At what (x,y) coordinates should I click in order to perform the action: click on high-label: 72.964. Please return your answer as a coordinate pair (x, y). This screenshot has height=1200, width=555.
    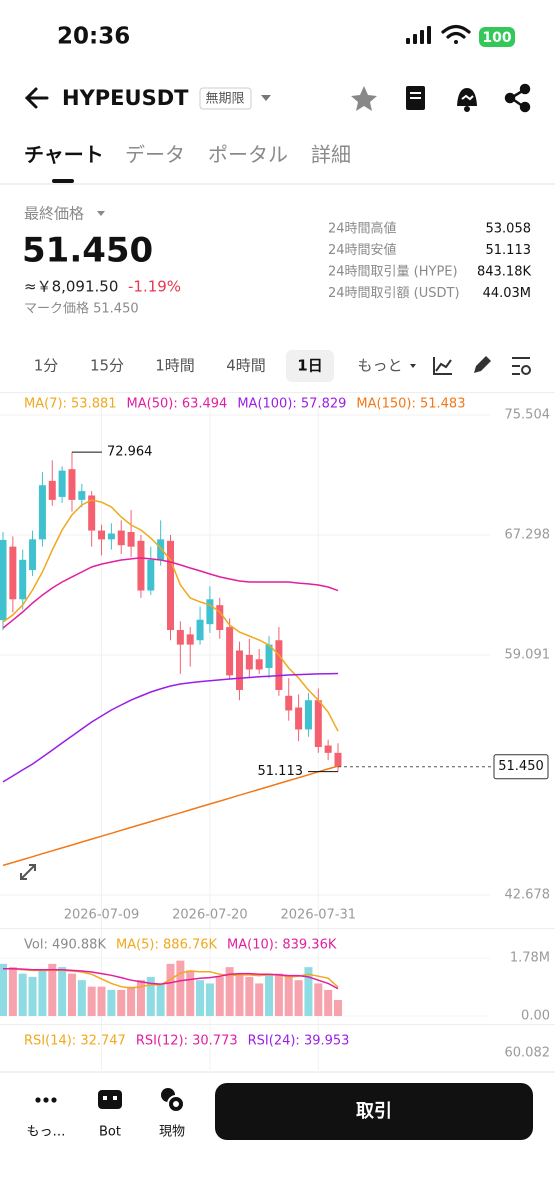
    Looking at the image, I should click on (129, 452).